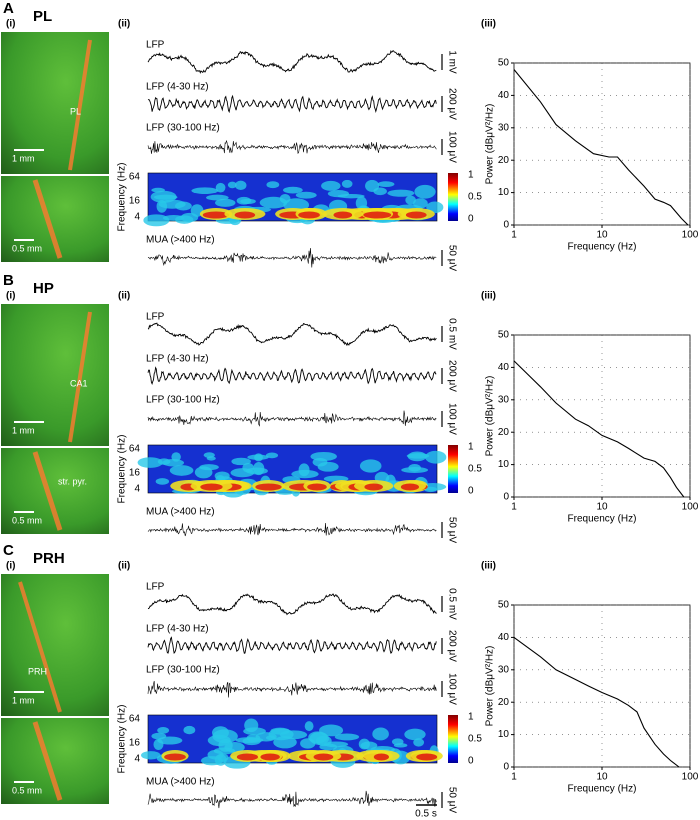 The height and width of the screenshot is (820, 700). Describe the element at coordinates (137, 489) in the screenshot. I see `spectrogram-tick: 4` at that location.